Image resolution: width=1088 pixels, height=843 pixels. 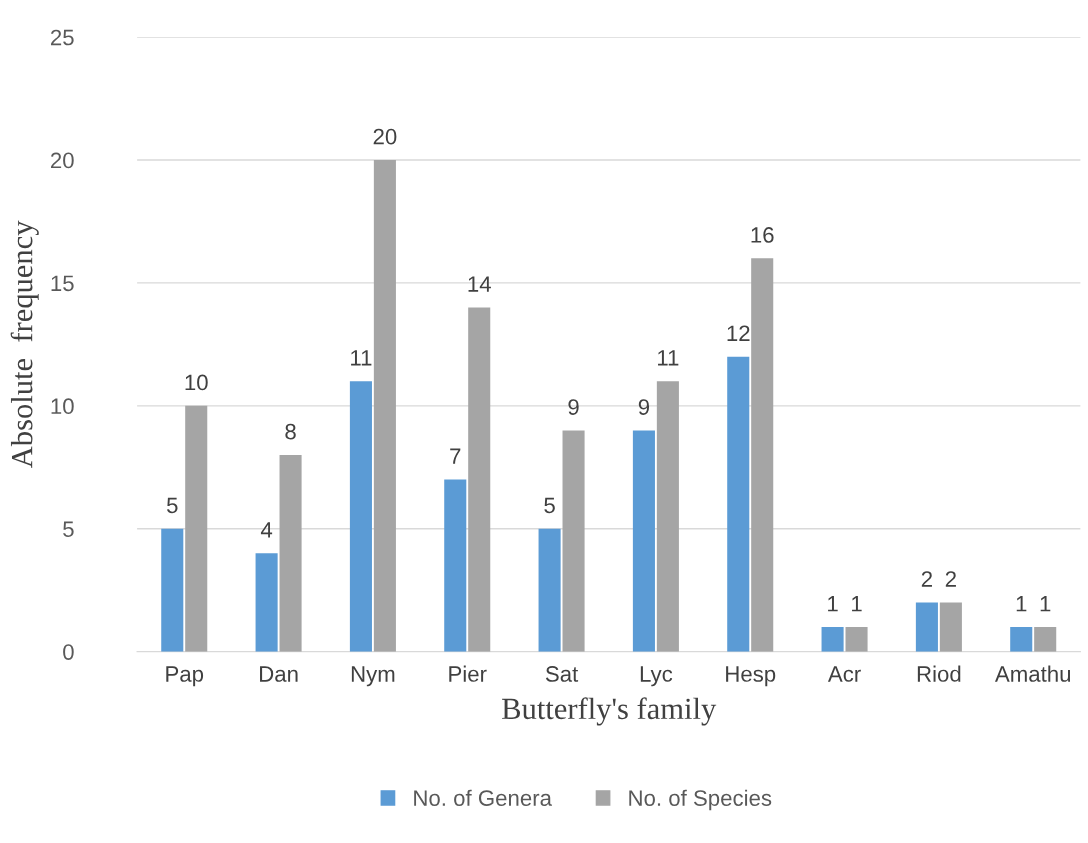 What do you see at coordinates (656, 676) in the screenshot?
I see `x-tick-label: Lyc` at bounding box center [656, 676].